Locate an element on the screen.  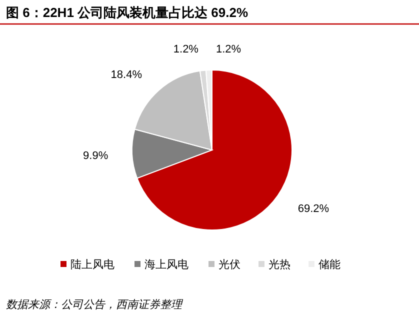
legend-label: 海上风电 is located at coordinates (166, 264).